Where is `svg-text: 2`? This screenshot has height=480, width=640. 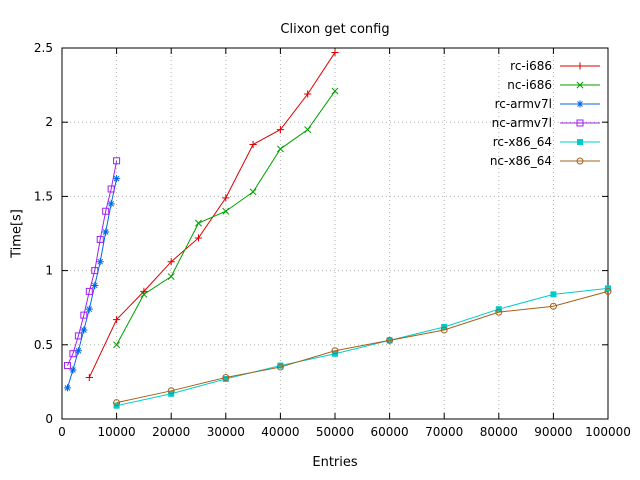
svg-text: 2 is located at coordinates (49, 122).